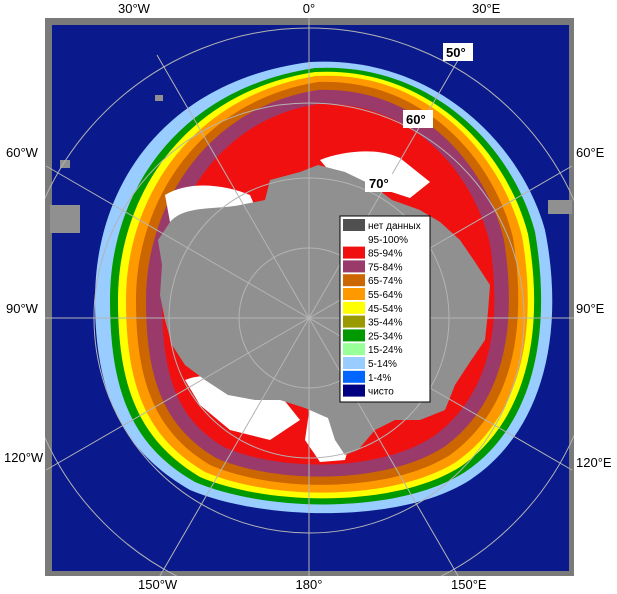 This screenshot has width=617, height=594. I want to click on legend-label: 25-34%, so click(385, 336).